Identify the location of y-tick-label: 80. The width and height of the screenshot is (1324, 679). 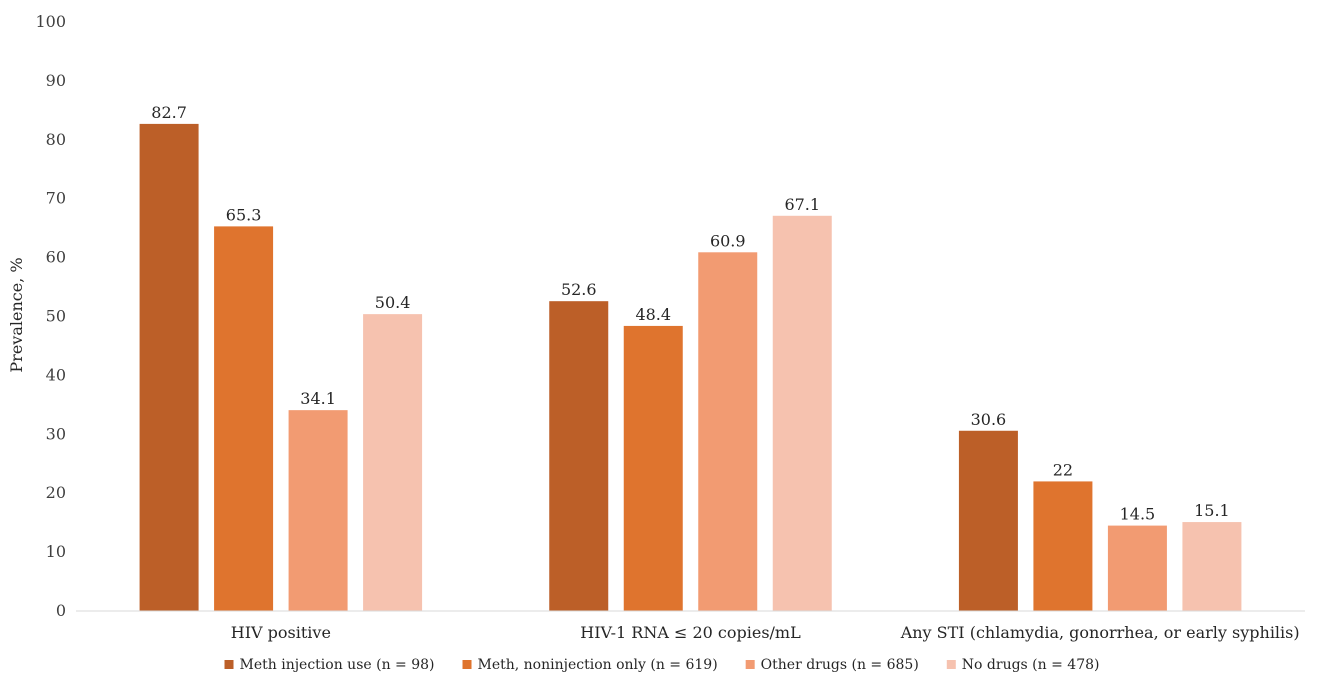
(56, 139).